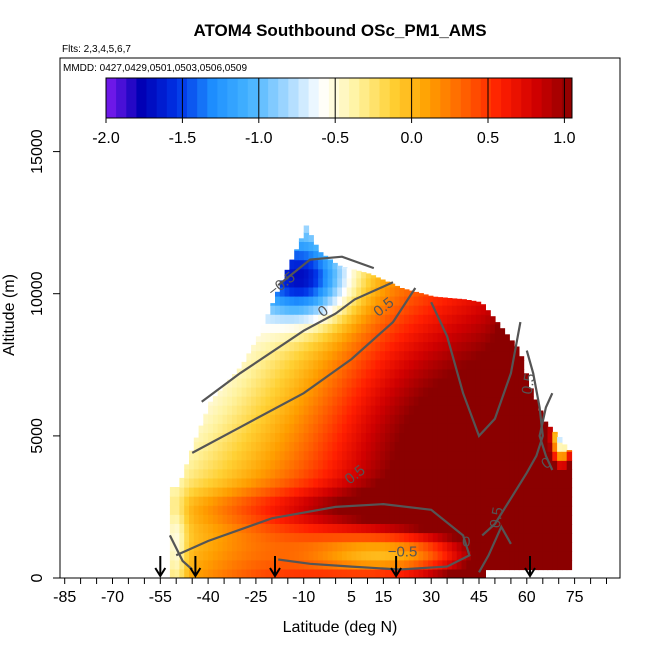 This screenshot has width=650, height=650. What do you see at coordinates (351, 597) in the screenshot?
I see `x-tick-label: 5` at bounding box center [351, 597].